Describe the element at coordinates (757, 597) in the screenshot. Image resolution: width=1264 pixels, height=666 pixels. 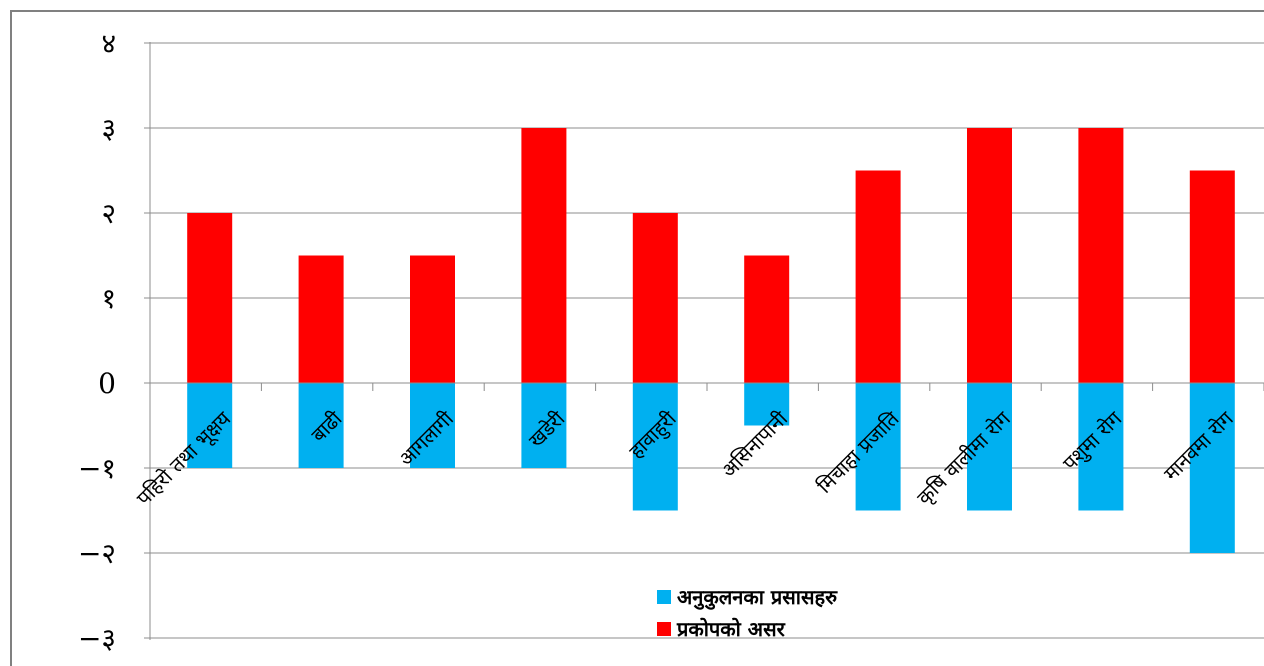
I see `legend-label: अनुकुलनका प्रसासहरु` at that location.